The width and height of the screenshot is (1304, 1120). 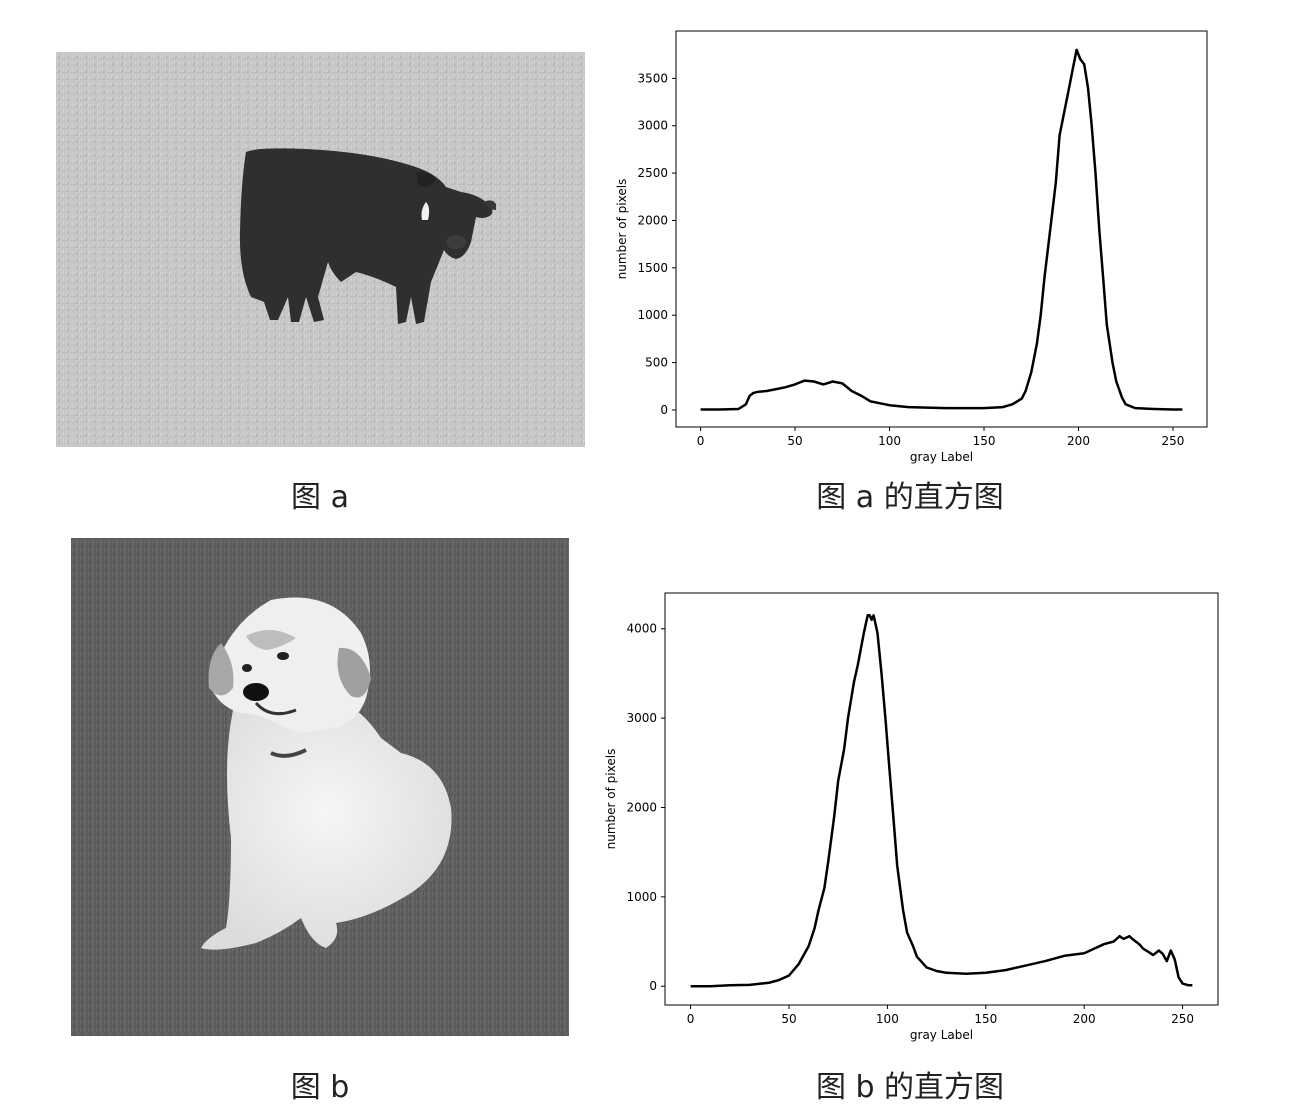 What do you see at coordinates (910, 497) in the screenshot?
I see `caption-histogram-a: 图 a 的直方图` at bounding box center [910, 497].